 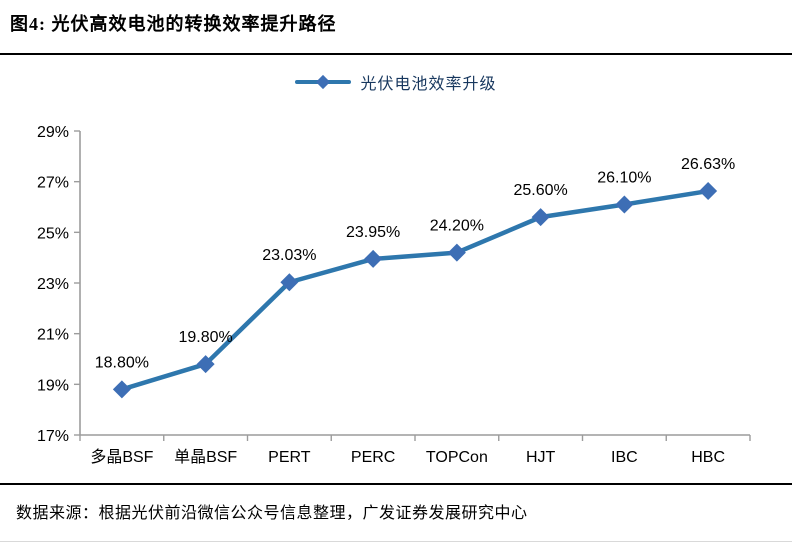 I want to click on data-point-label: 26.63%, so click(x=708, y=164).